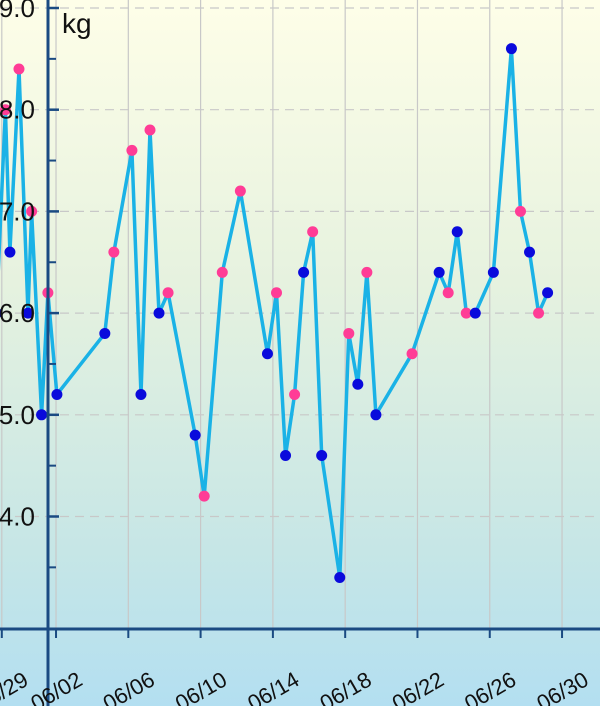 The image size is (600, 706). What do you see at coordinates (56, 686) in the screenshot?
I see `x-tick-label: 06/02` at bounding box center [56, 686].